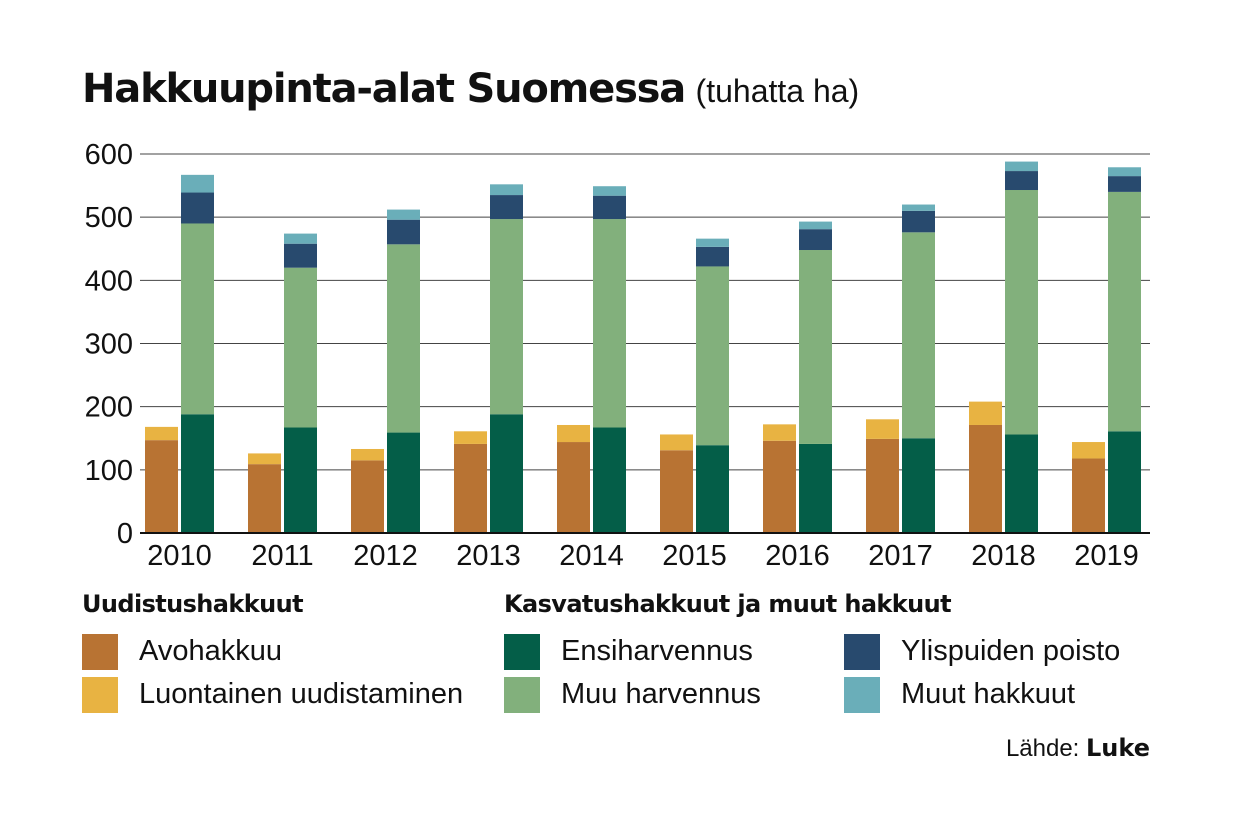 The width and height of the screenshot is (1240, 825). I want to click on legend-label-muu-harvennus: Muu harvennus, so click(661, 694).